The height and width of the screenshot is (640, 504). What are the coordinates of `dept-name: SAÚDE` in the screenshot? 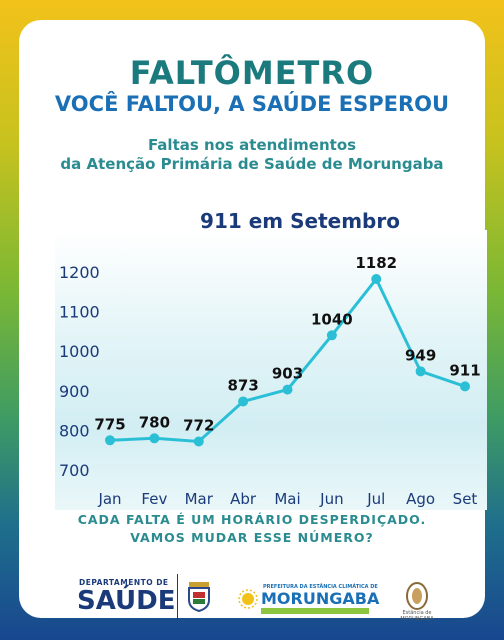 It's located at (126, 601).